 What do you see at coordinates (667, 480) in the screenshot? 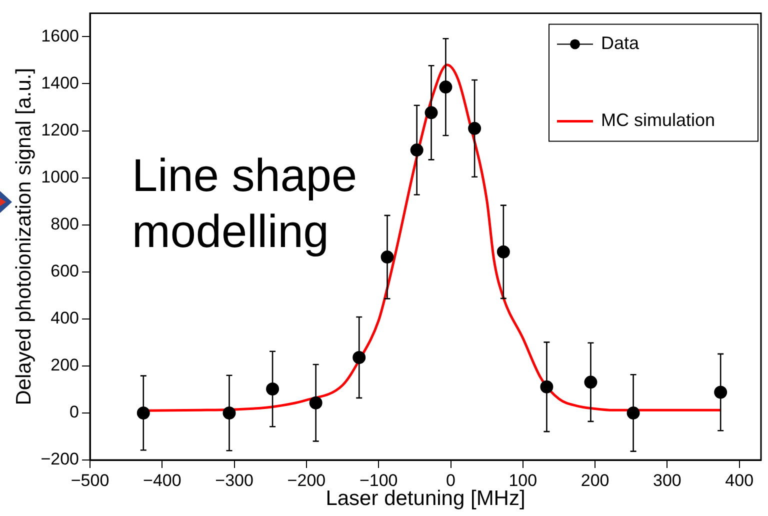
I see `x-tick-label: 300` at bounding box center [667, 480].